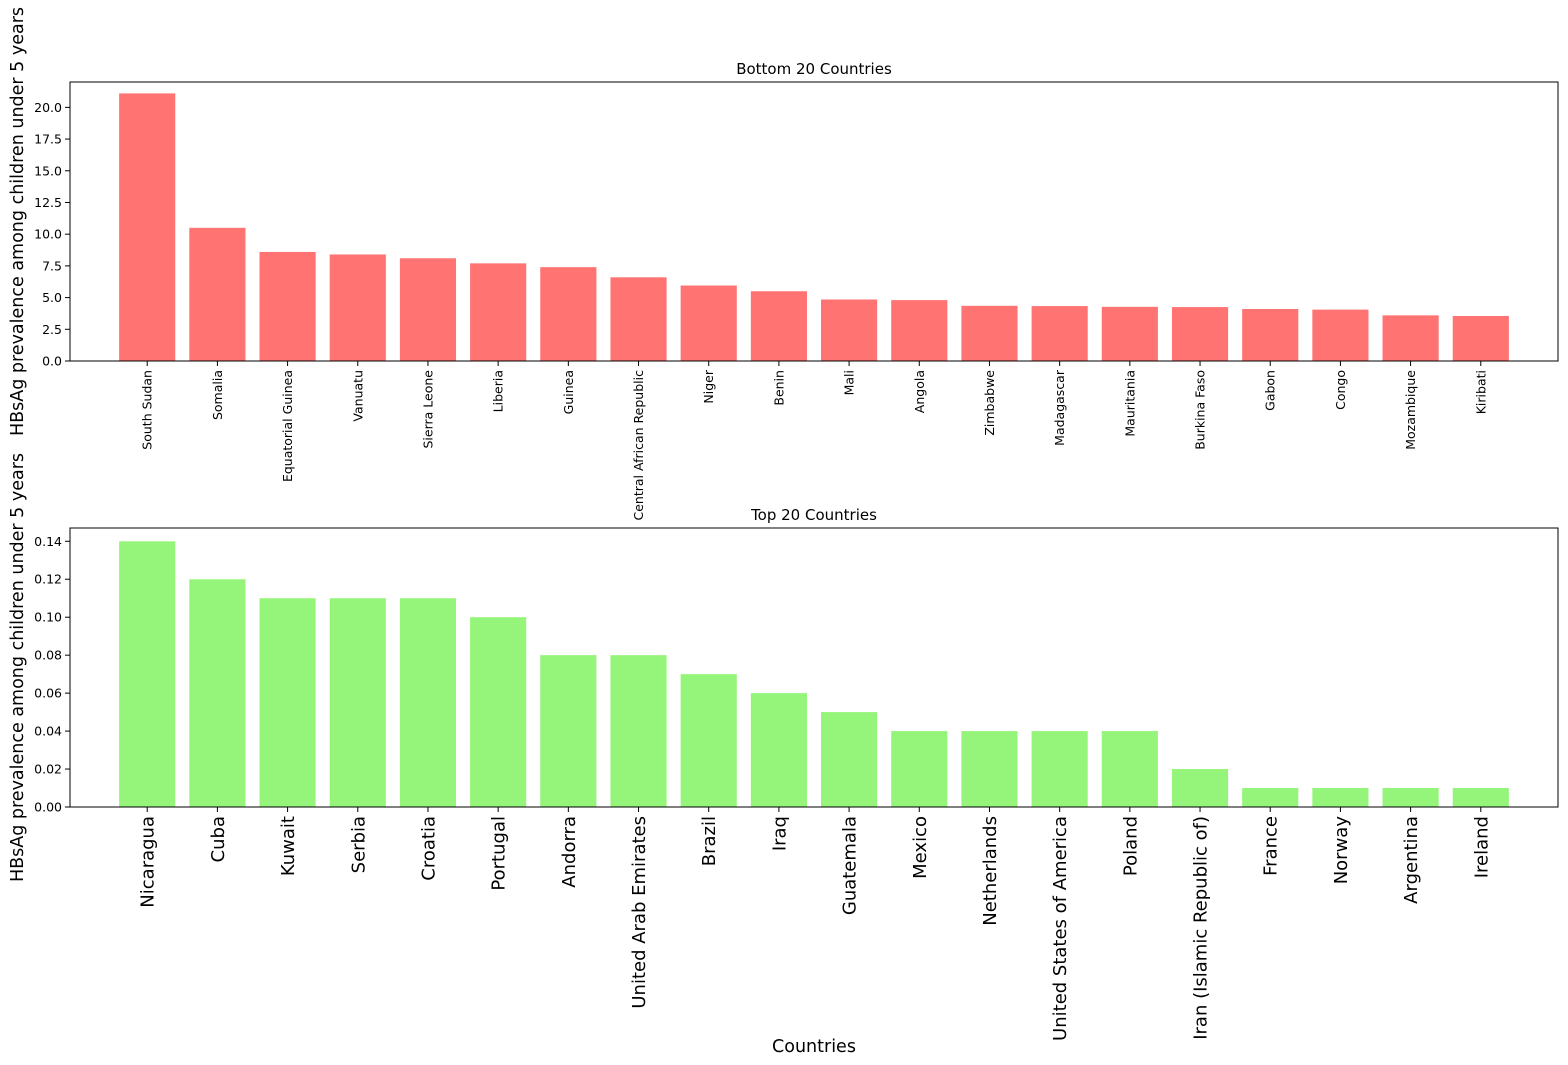 Image resolution: width=1568 pixels, height=1065 pixels. What do you see at coordinates (357, 702) in the screenshot?
I see `bar-serbia` at bounding box center [357, 702].